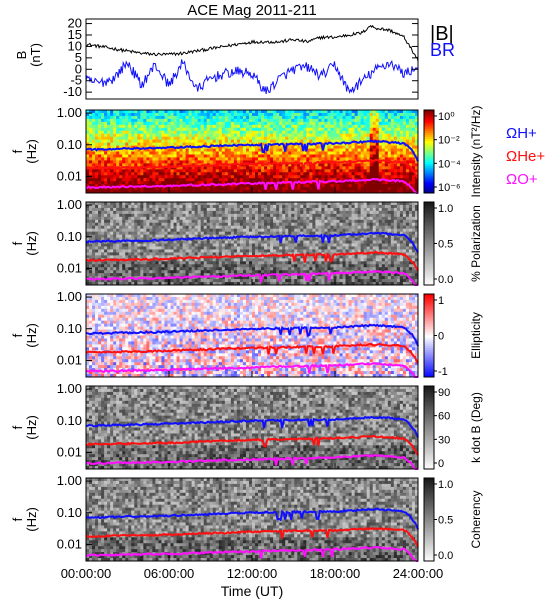 This screenshot has width=550, height=600. I want to click on y-tick-label: 10, so click(75, 45).